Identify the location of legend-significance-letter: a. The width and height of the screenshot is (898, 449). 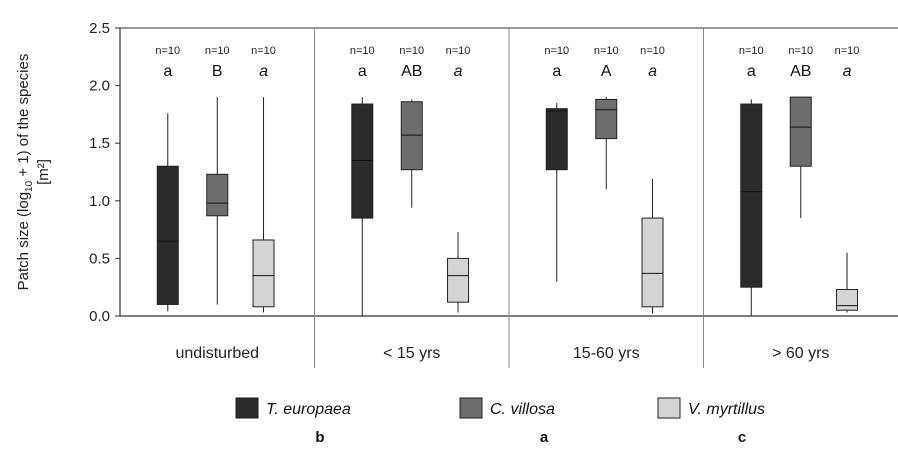
(544, 437).